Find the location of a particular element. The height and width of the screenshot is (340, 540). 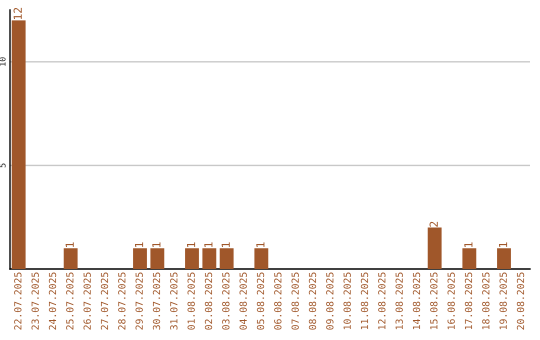

x-tick-label: 12.08.2025 is located at coordinates (382, 301).